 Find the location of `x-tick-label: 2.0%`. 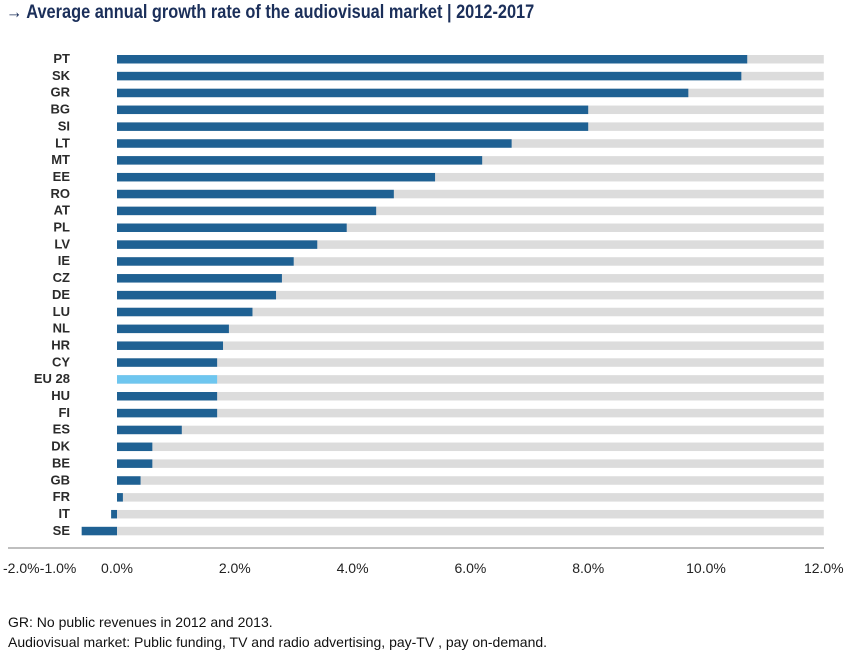

x-tick-label: 2.0% is located at coordinates (235, 568).